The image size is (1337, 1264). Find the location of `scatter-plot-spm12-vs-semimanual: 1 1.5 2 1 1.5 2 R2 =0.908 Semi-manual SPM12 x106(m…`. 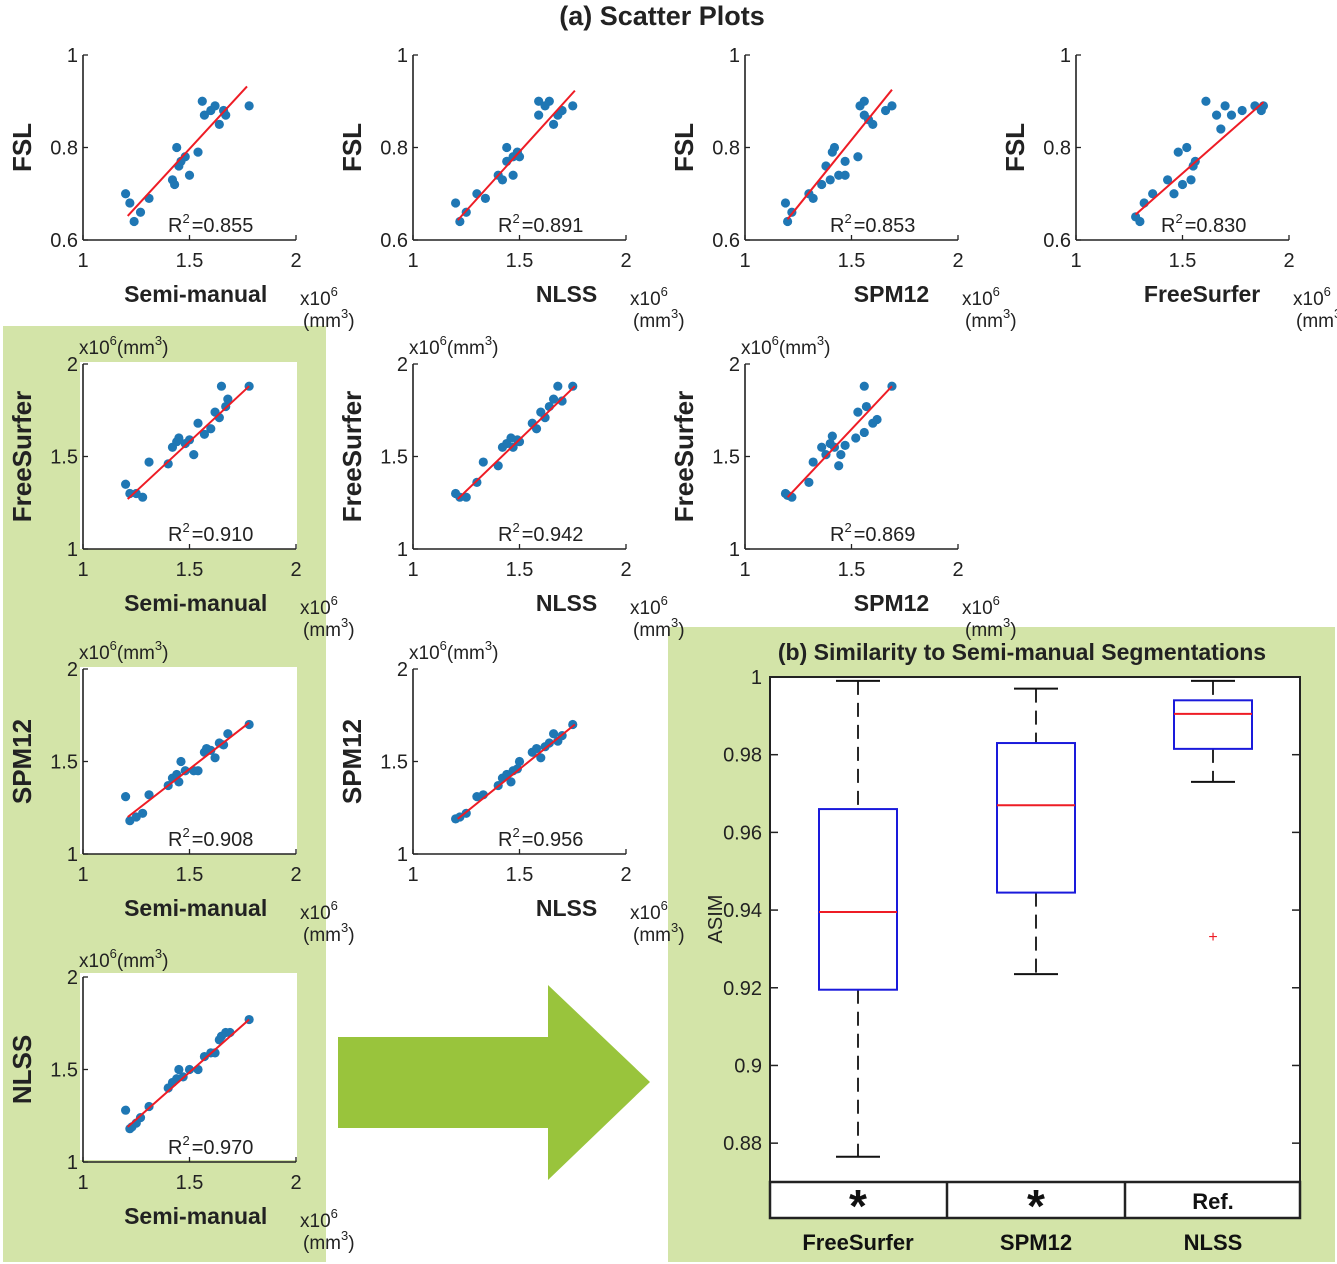

scatter-plot-spm12-vs-semimanual: 1 1.5 2 1 1.5 2 R2 =0.908 Semi-manual SPM12 x106(m… is located at coordinates (181, 792).